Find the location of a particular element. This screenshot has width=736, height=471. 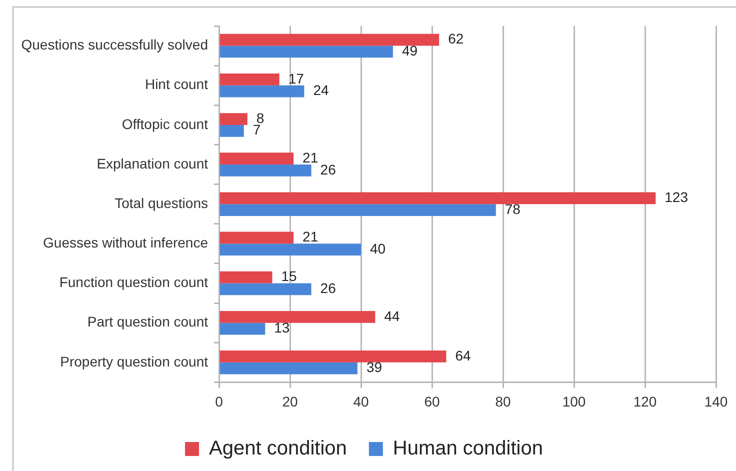

y-tick-label: Hint count is located at coordinates (176, 84).